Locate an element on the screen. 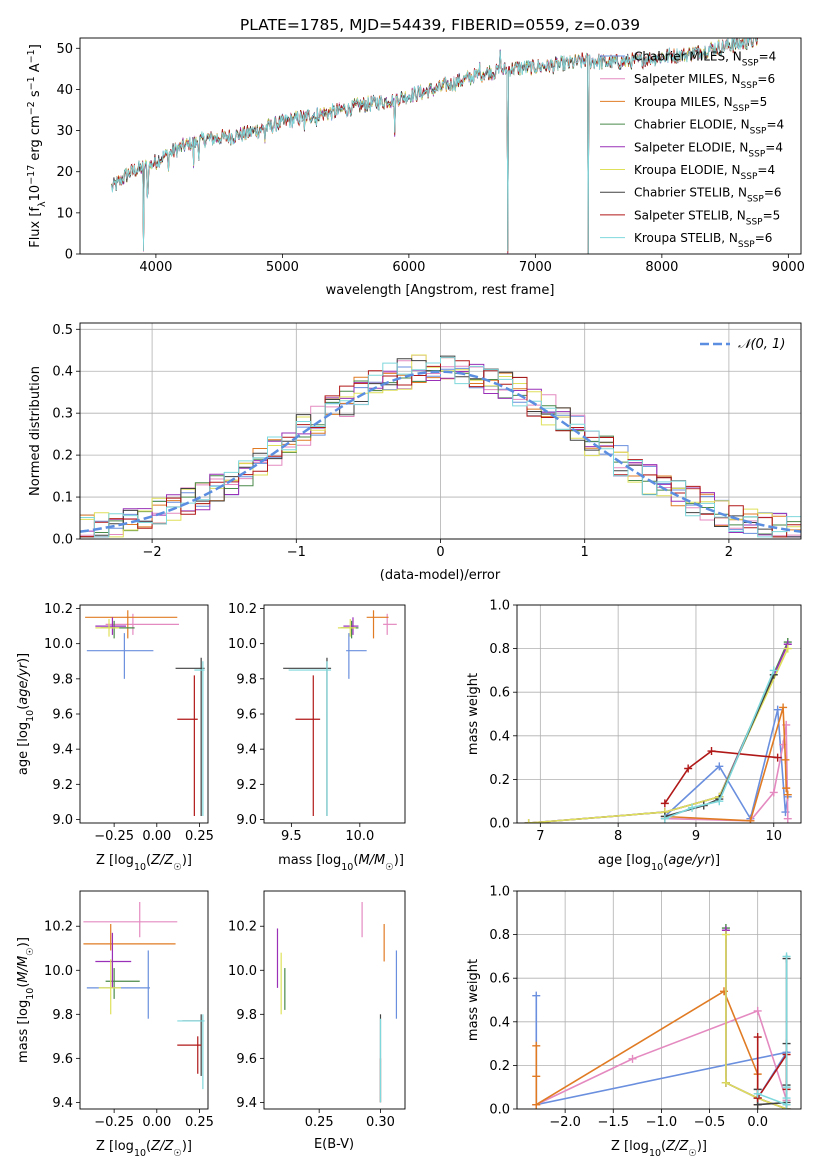 This screenshot has height=1170, width=819. y-tick-label: 0.5 is located at coordinates (62, 330).